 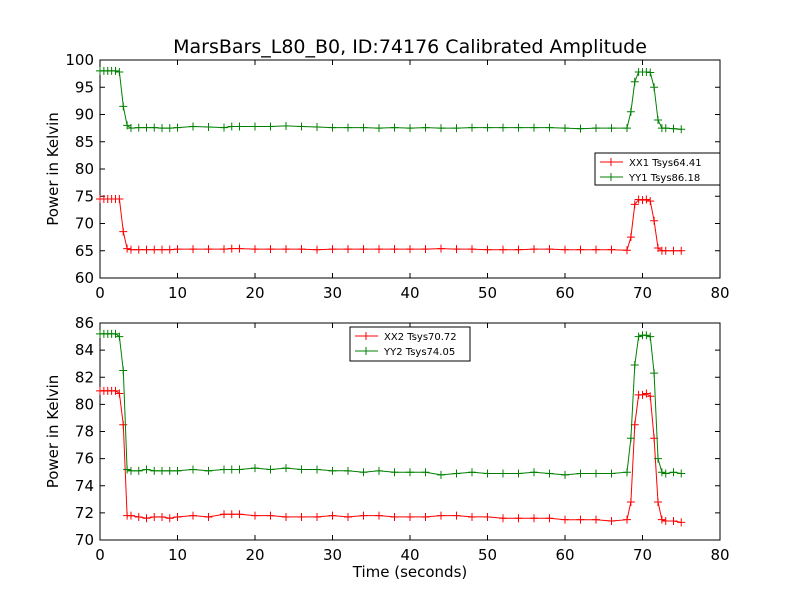 What do you see at coordinates (564, 555) in the screenshot?
I see `bottom-x-tick-label: 60` at bounding box center [564, 555].